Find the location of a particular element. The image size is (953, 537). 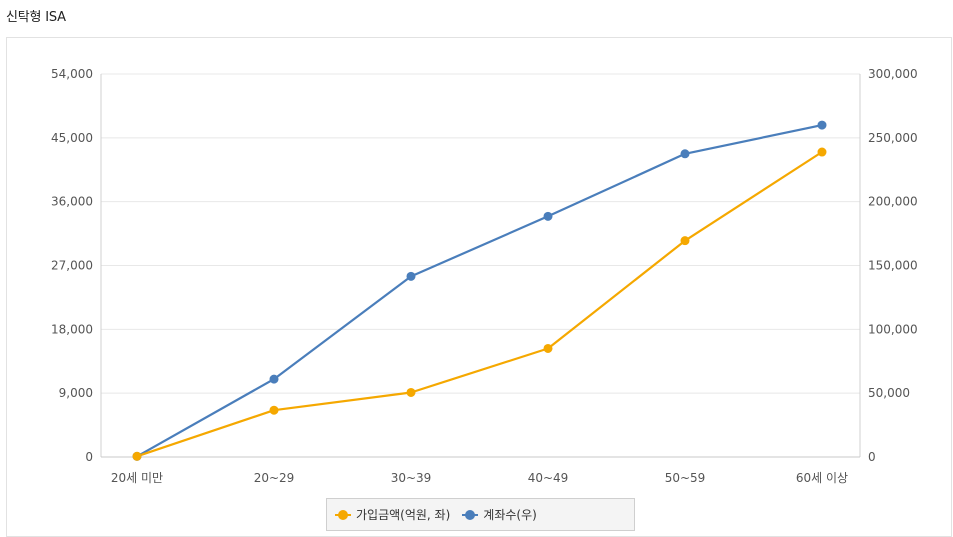

x-tick-label: 50~59 is located at coordinates (685, 478).